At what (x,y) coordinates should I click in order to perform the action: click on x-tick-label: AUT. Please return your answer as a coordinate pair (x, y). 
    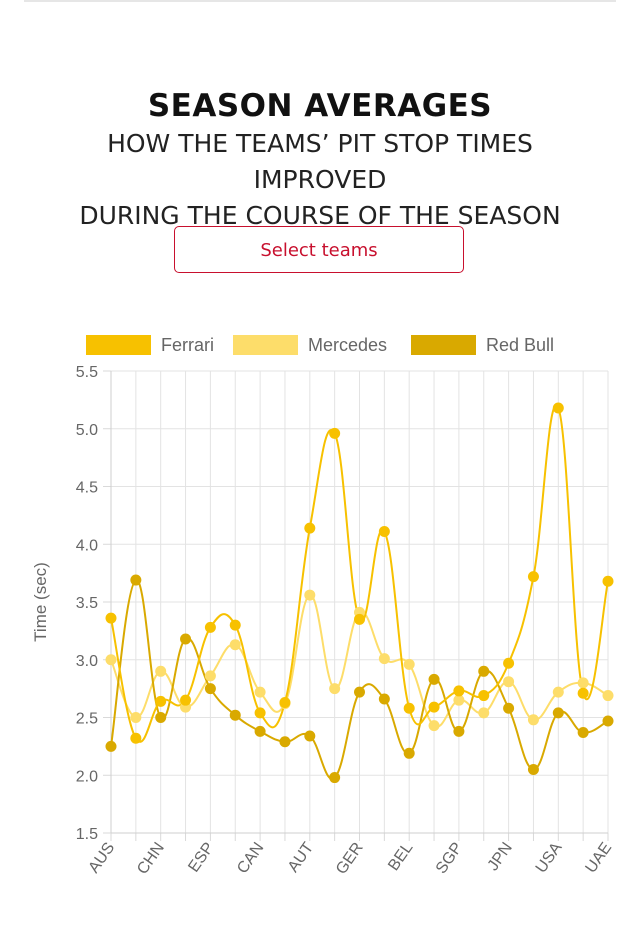
    Looking at the image, I should click on (301, 857).